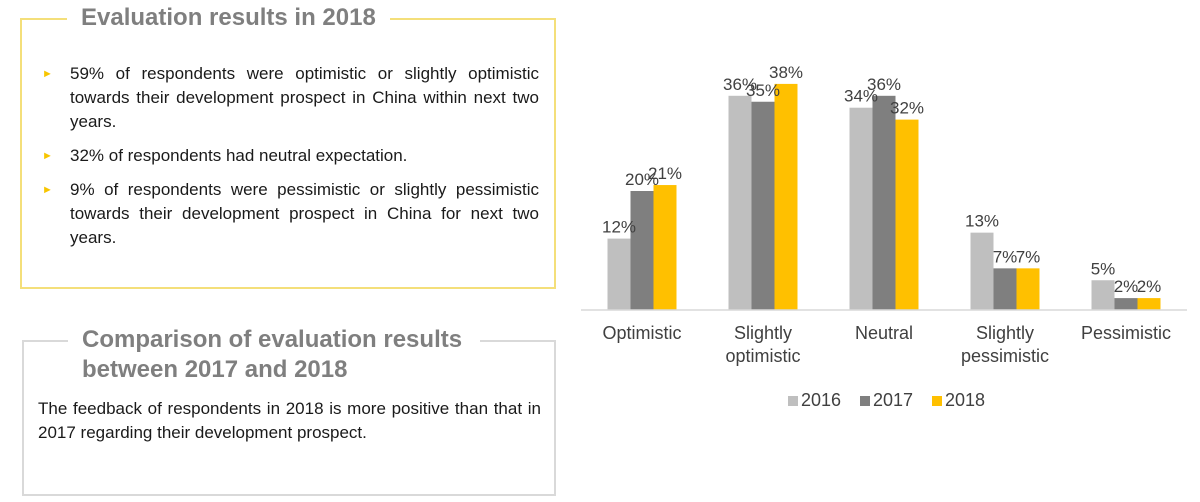  I want to click on category-label: pessimistic, so click(1005, 356).